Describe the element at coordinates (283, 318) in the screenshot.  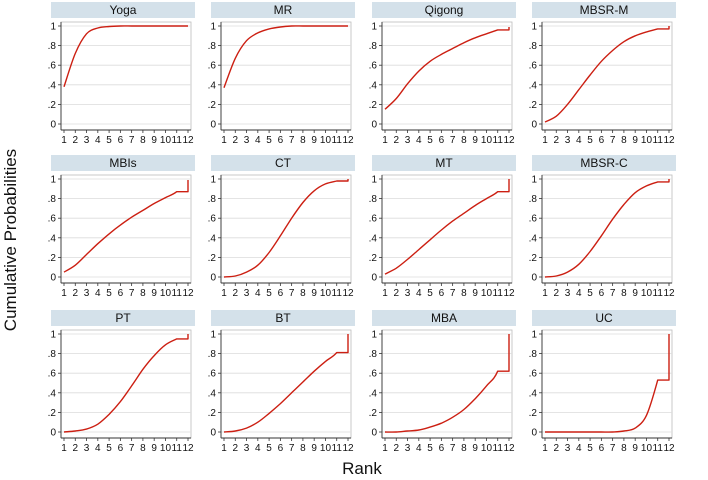
I see `panel-title: BT` at that location.